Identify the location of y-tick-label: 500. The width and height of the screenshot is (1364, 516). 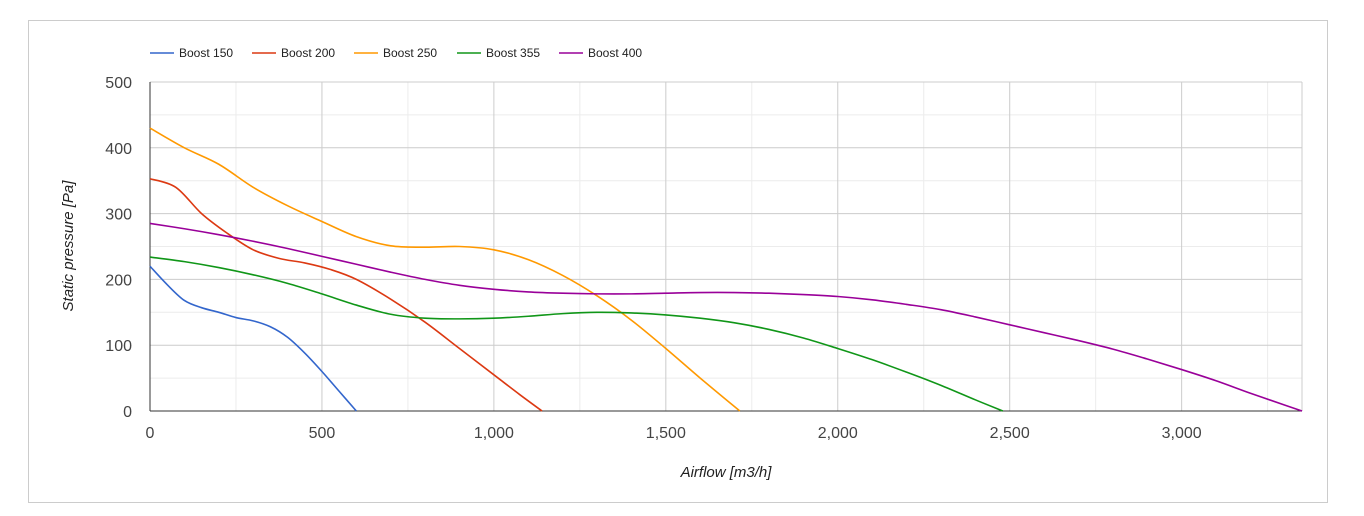
(118, 83).